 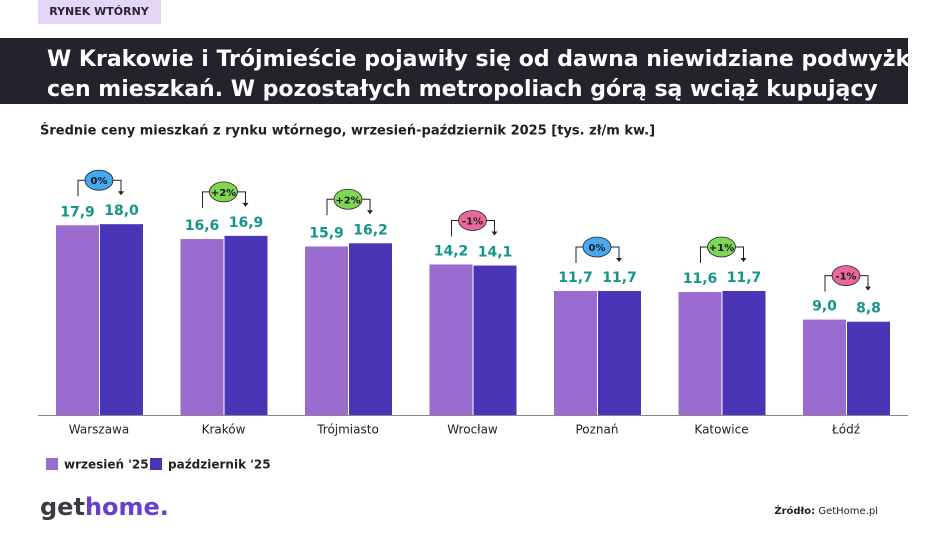 I want to click on legend-label: październik '25, so click(x=219, y=465).